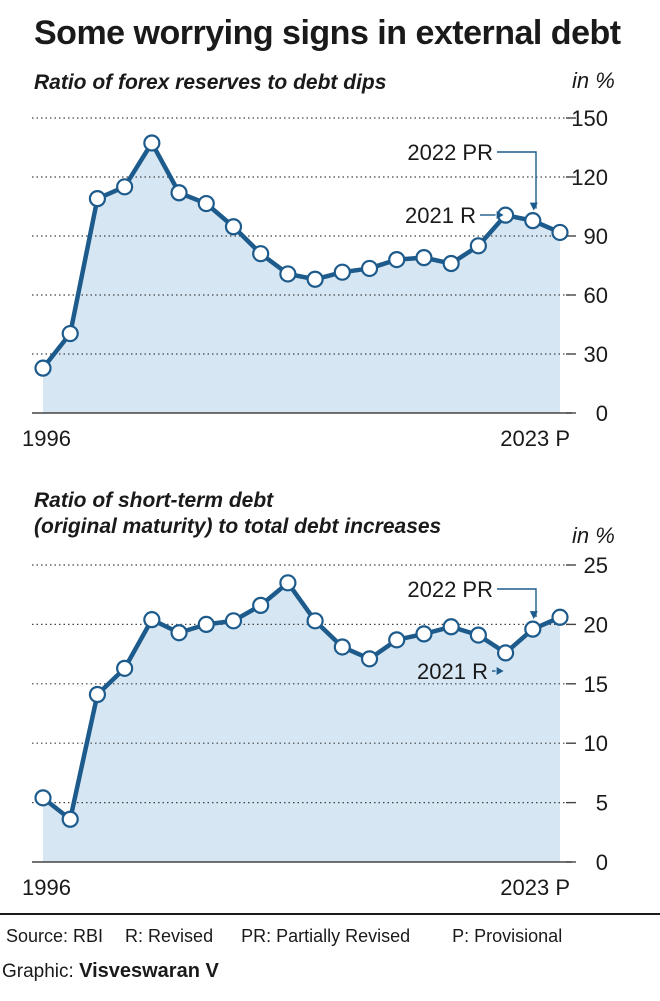 The width and height of the screenshot is (660, 1001). Describe the element at coordinates (596, 565) in the screenshot. I see `chart2-tick-label: 25` at that location.